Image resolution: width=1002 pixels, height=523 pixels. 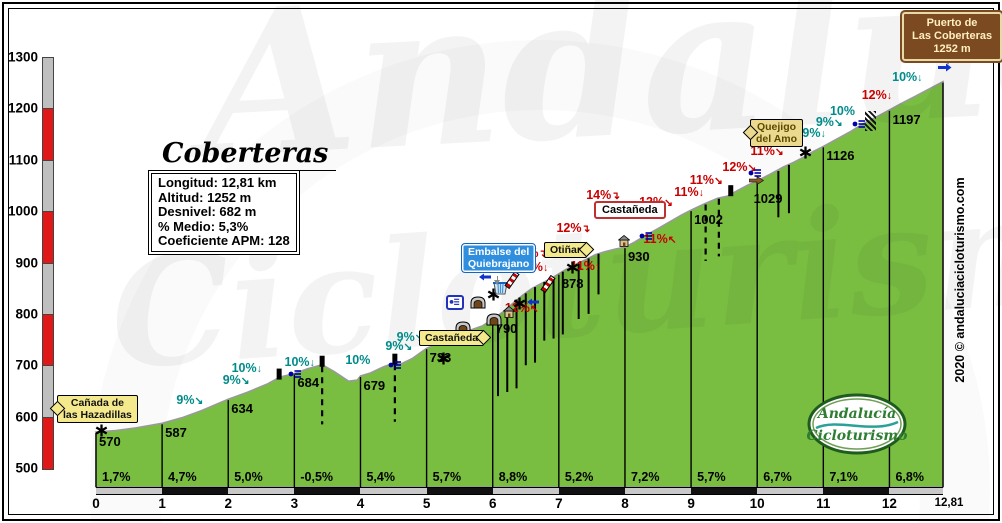 I want to click on x-axis-tick-label: 11, so click(x=823, y=503).